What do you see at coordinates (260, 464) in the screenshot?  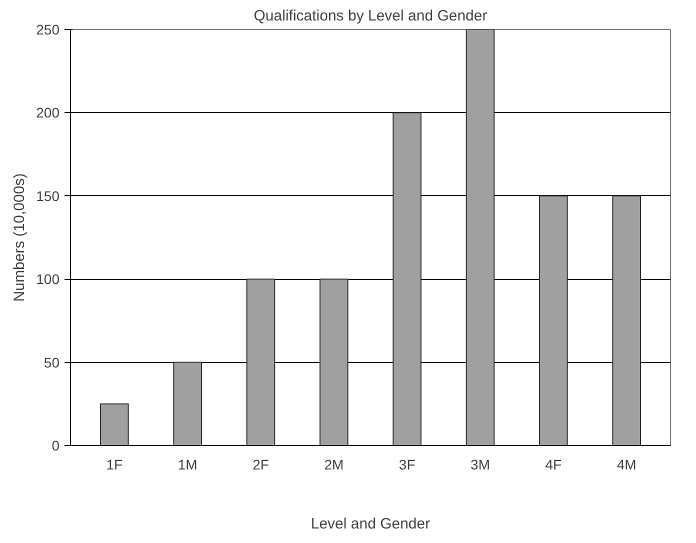 I see `x-tick-label: 2F` at bounding box center [260, 464].